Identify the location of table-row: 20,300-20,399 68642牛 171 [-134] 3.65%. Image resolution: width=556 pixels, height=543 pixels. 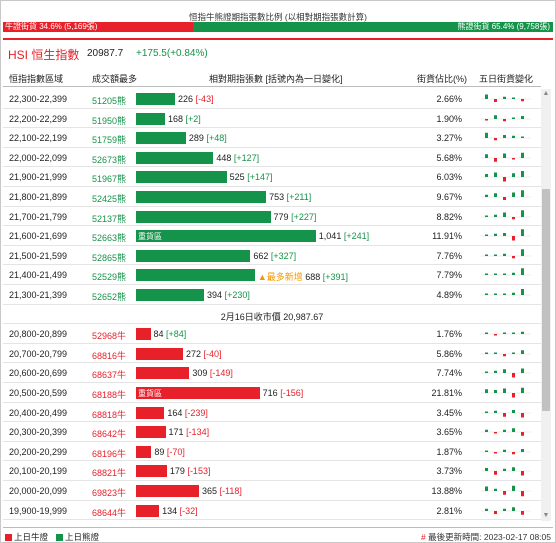
(272, 432).